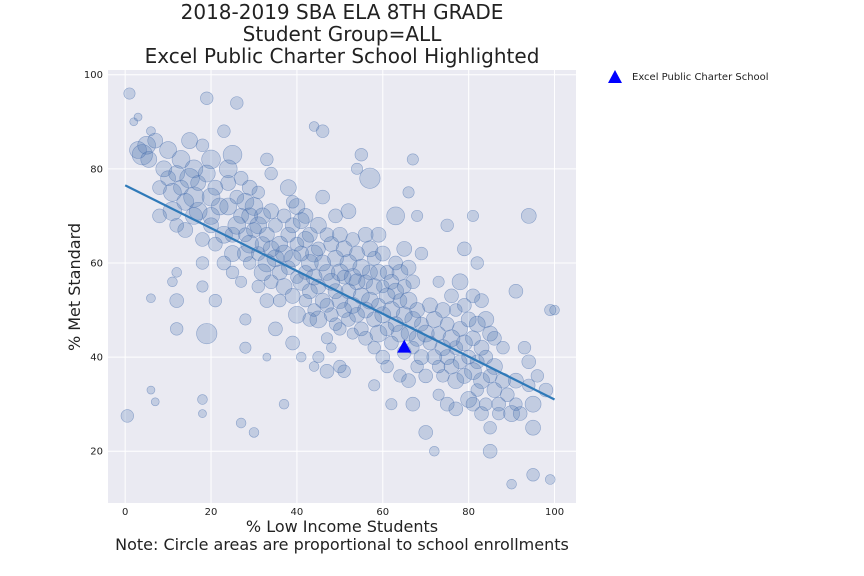 This screenshot has width=864, height=576. I want to click on legend: Excel Public Charter School, so click(688, 76).